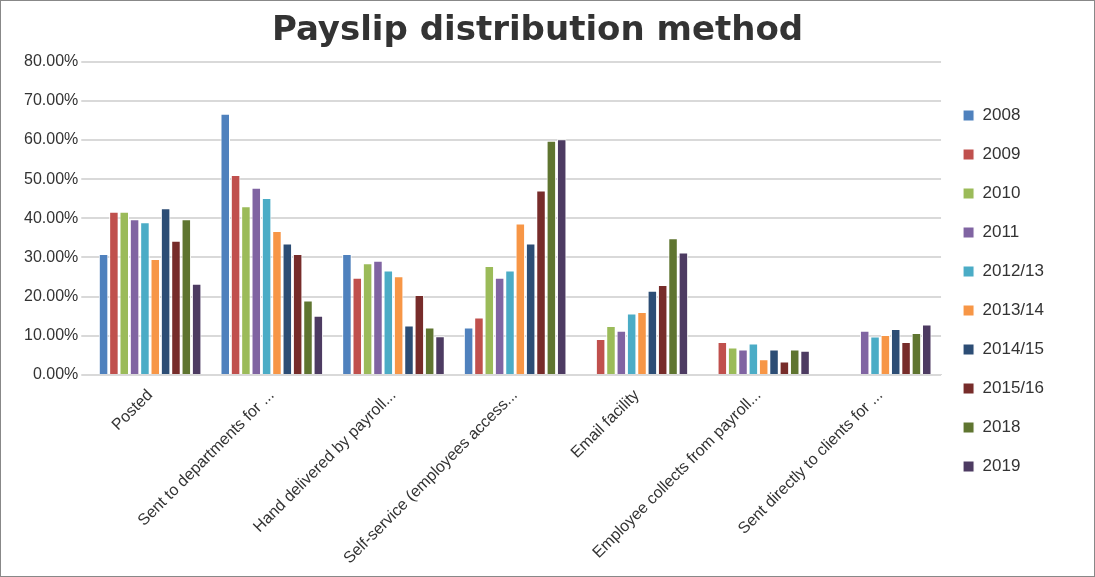 This screenshot has height=577, width=1095. Describe the element at coordinates (1001, 427) in the screenshot. I see `legend-label: 2018` at that location.